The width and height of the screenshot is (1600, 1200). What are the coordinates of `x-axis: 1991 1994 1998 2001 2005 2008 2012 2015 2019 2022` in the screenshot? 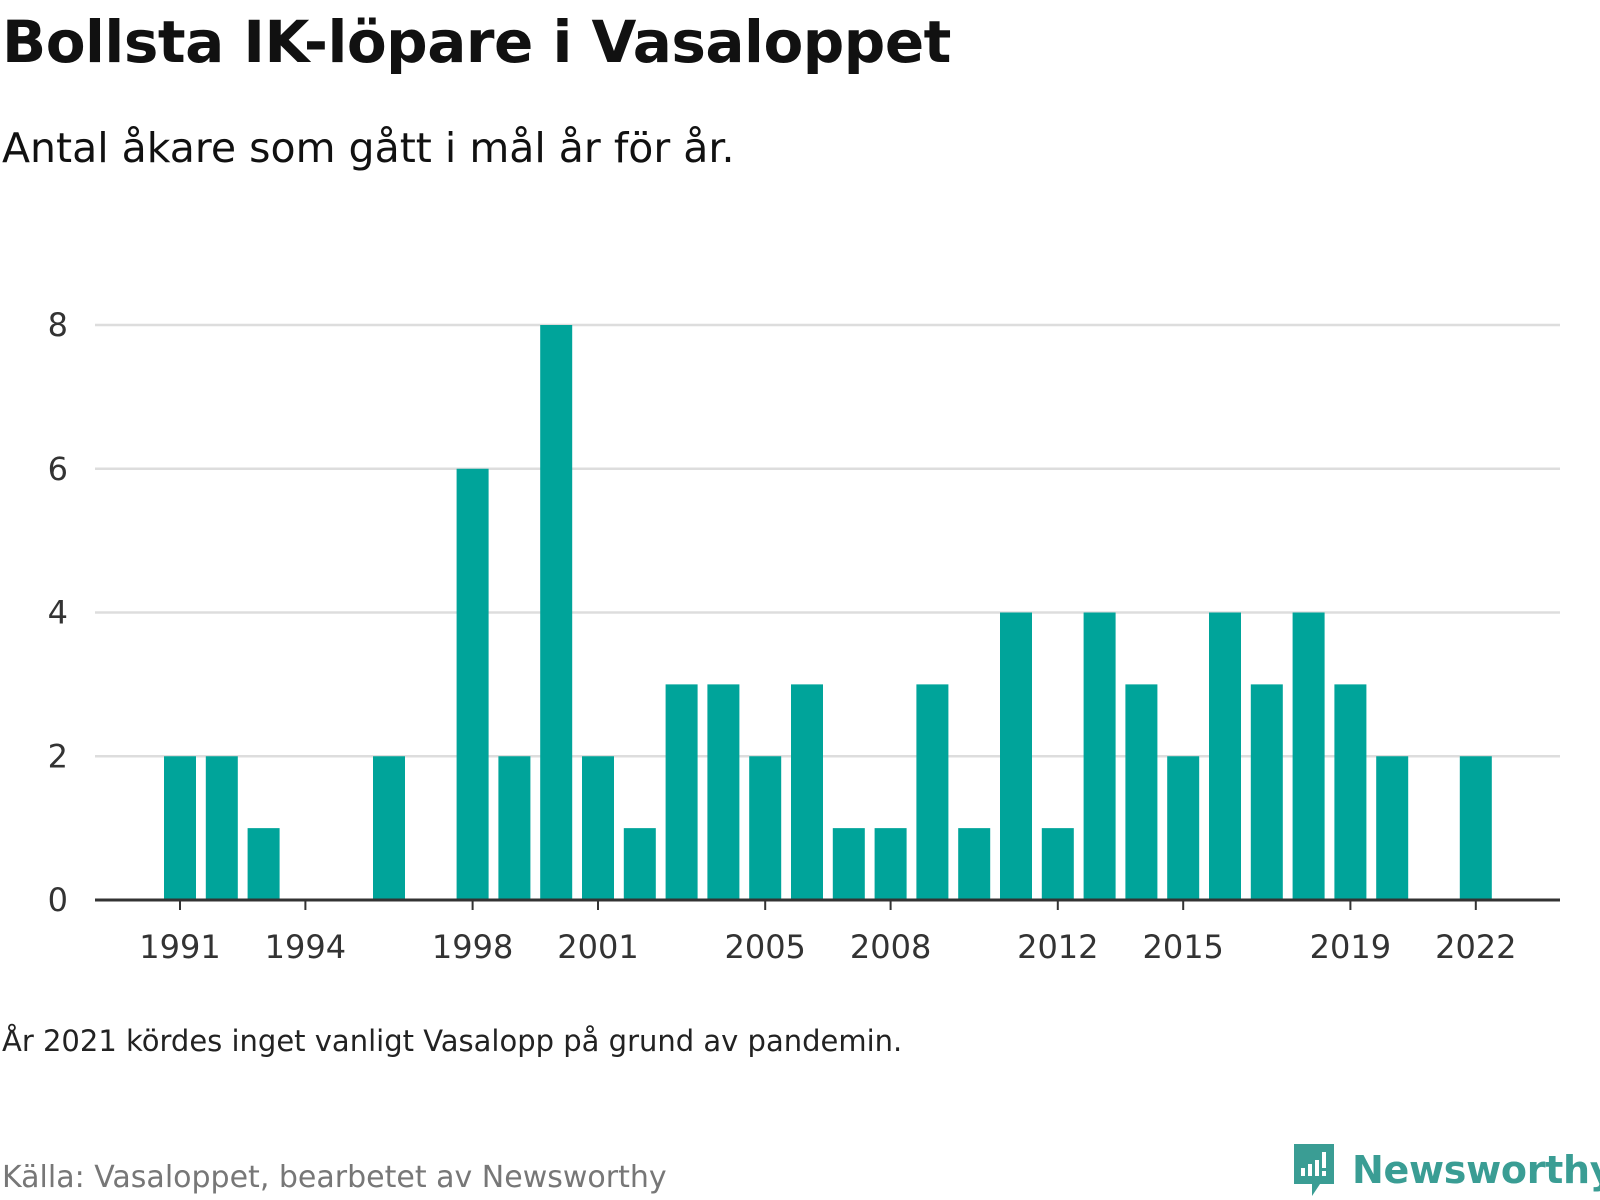 It's located at (827, 932).